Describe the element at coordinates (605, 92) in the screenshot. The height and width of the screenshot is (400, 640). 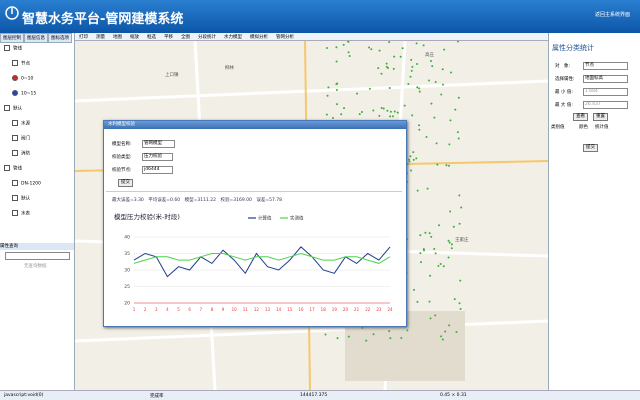
I see `min-input: 1.684` at that location.